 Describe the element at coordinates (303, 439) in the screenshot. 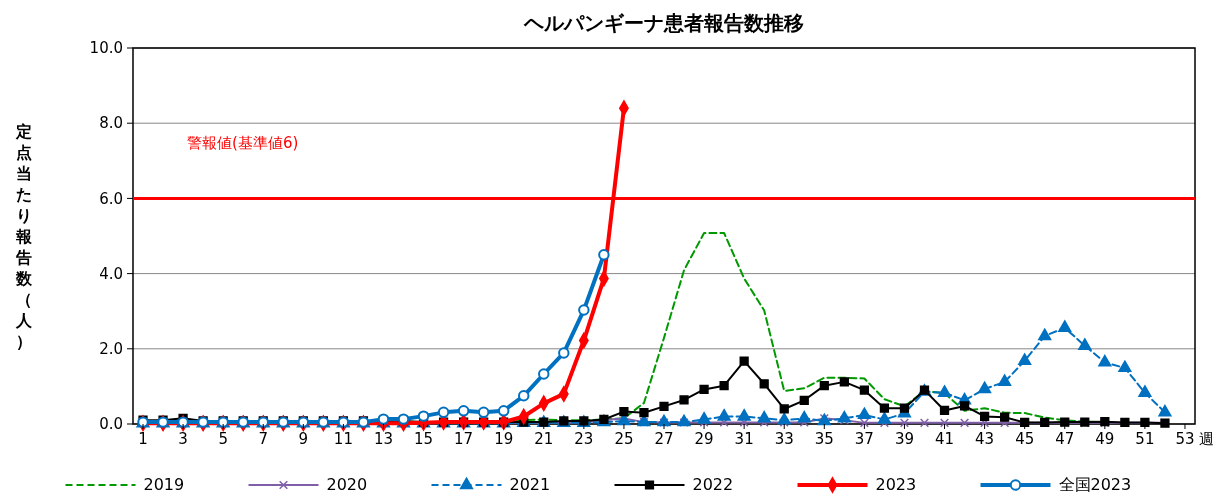

I see `x-tick-label: 9` at that location.